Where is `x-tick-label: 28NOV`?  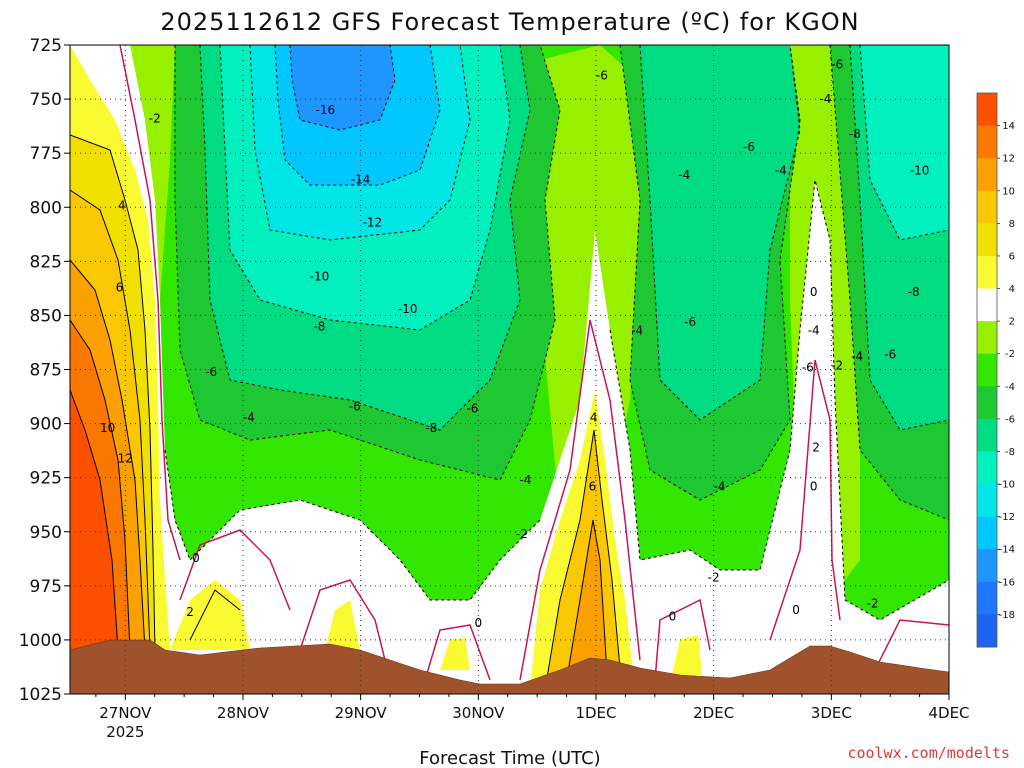 x-tick-label: 28NOV is located at coordinates (243, 713).